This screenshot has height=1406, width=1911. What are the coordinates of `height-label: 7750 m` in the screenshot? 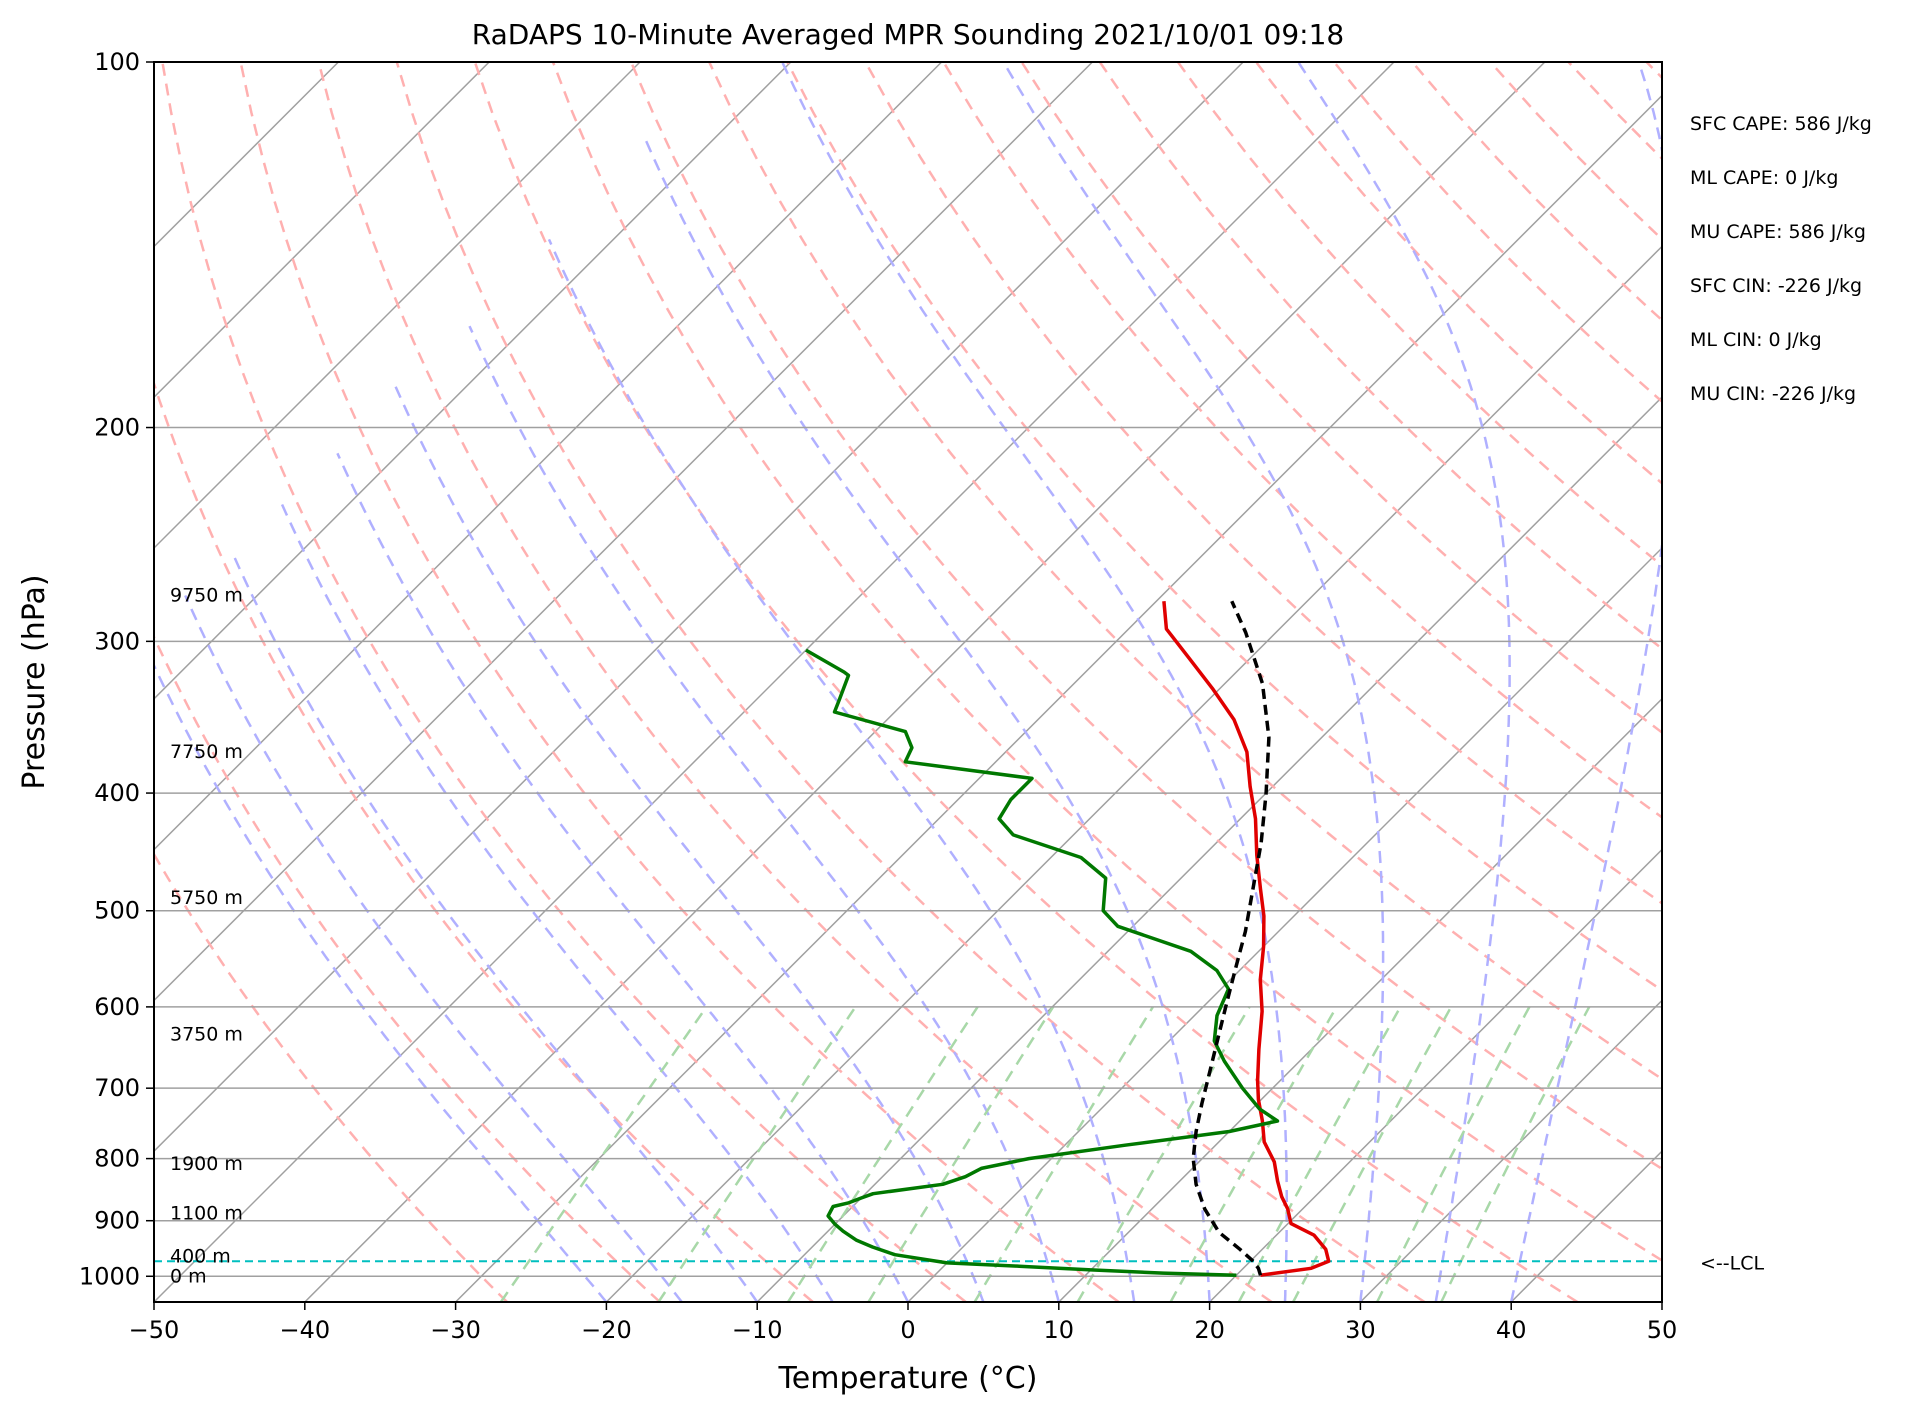 It's located at (206, 752).